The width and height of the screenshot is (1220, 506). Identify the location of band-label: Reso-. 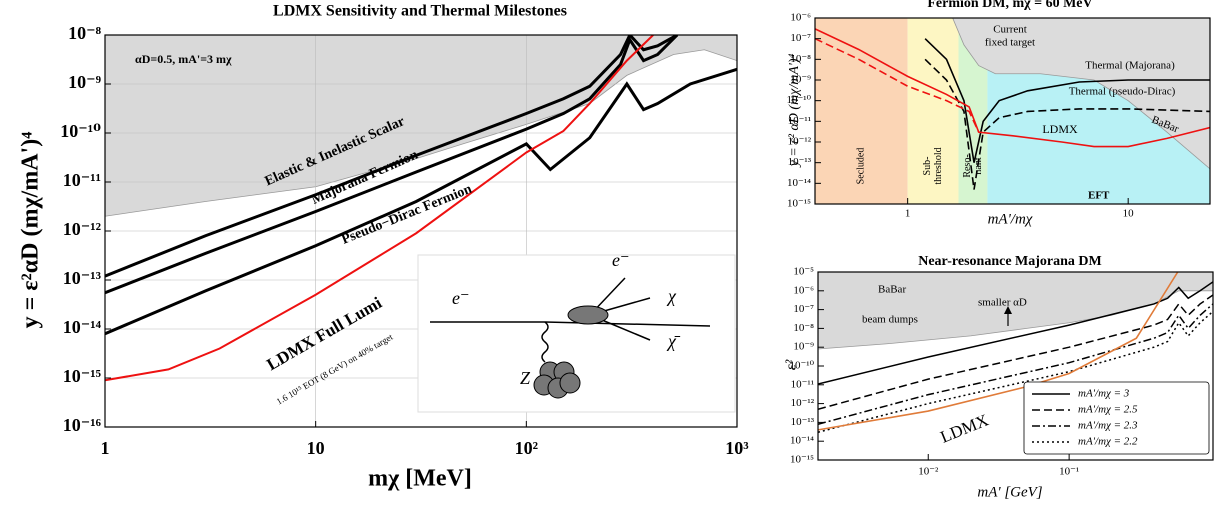
(967, 165).